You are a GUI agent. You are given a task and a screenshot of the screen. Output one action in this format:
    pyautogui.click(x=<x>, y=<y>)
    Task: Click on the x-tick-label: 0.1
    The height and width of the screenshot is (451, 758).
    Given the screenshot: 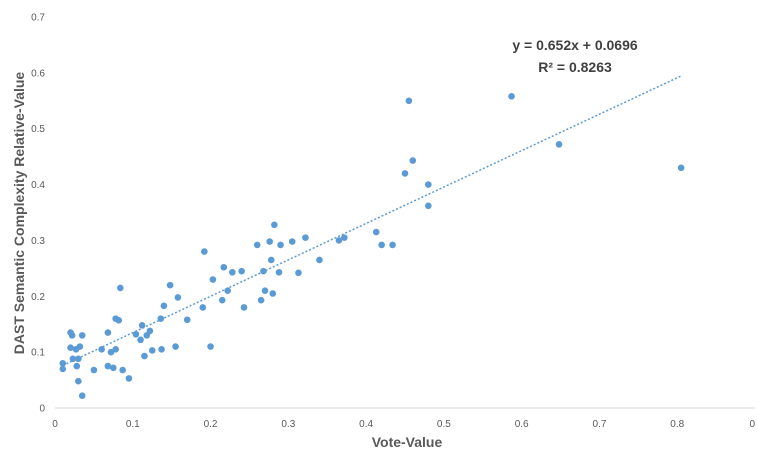 What is the action you would take?
    pyautogui.click(x=133, y=424)
    